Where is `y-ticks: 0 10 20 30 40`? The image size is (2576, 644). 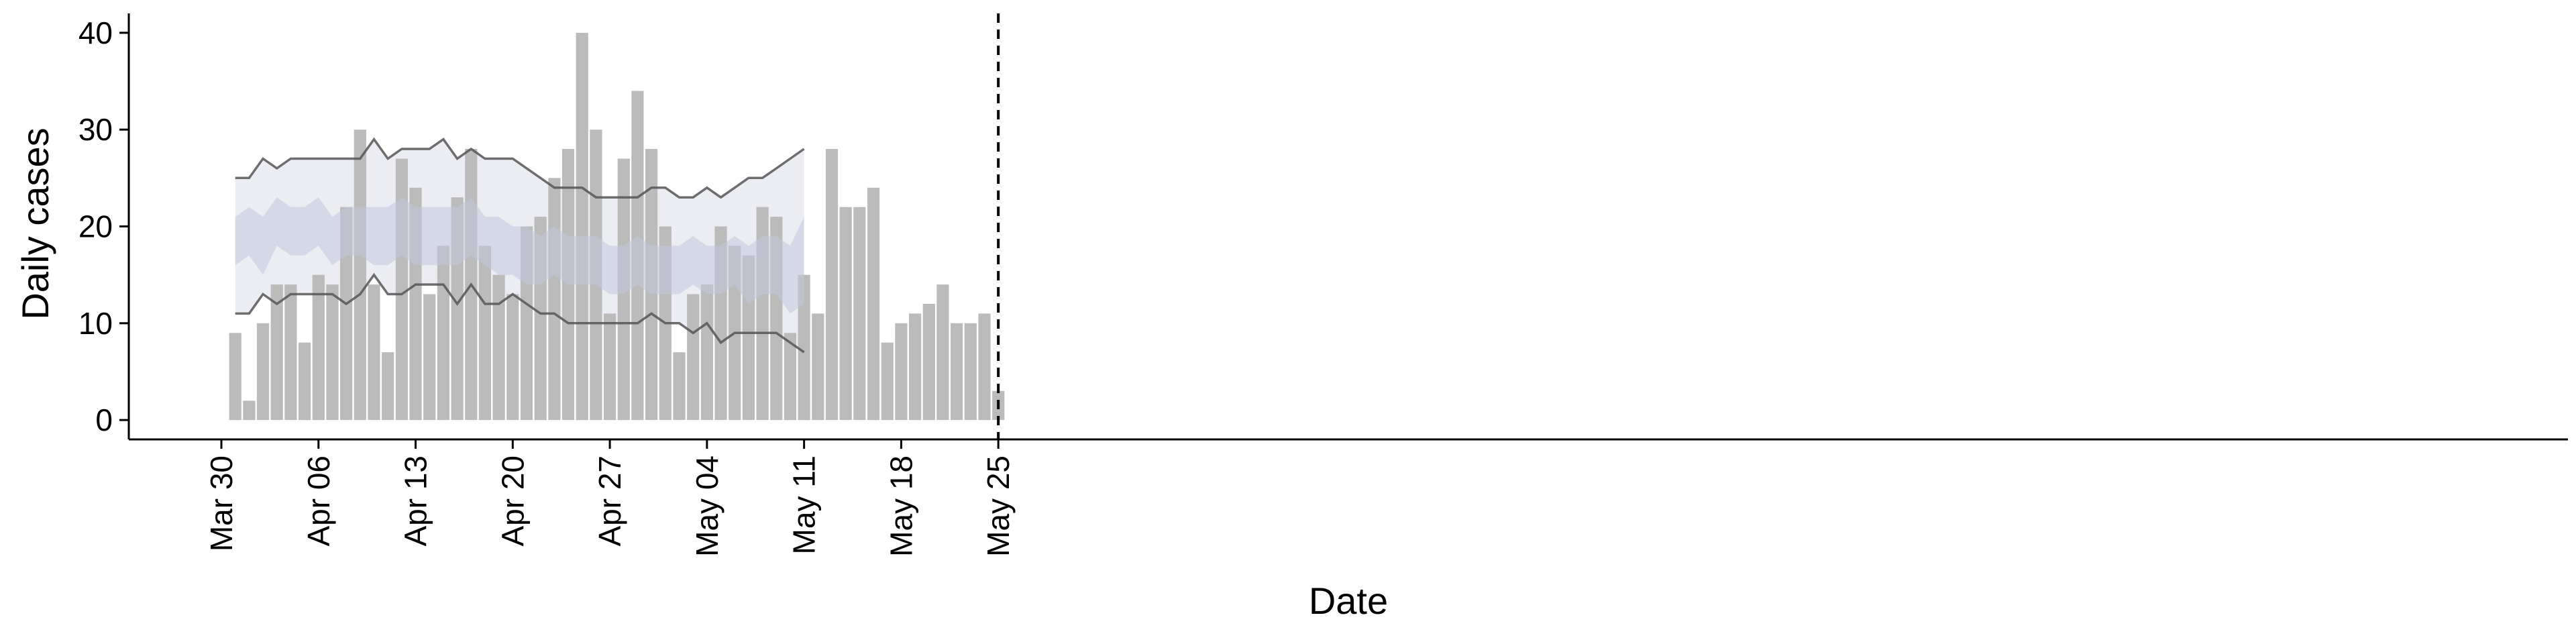
y-ticks: 0 10 20 30 40 is located at coordinates (103, 226).